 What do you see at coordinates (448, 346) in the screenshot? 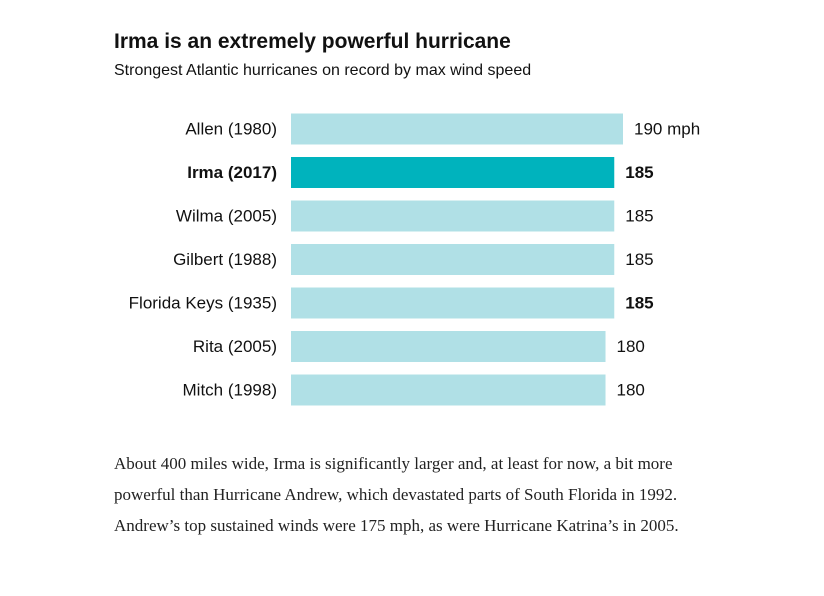
I see `bar-rita-2005` at bounding box center [448, 346].